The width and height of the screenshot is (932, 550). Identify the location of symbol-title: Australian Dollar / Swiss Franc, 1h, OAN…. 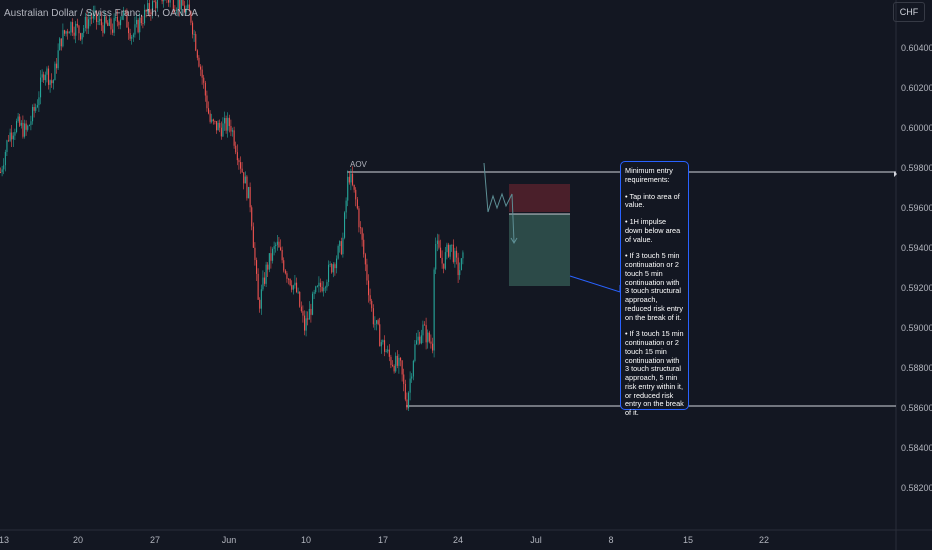
(101, 13).